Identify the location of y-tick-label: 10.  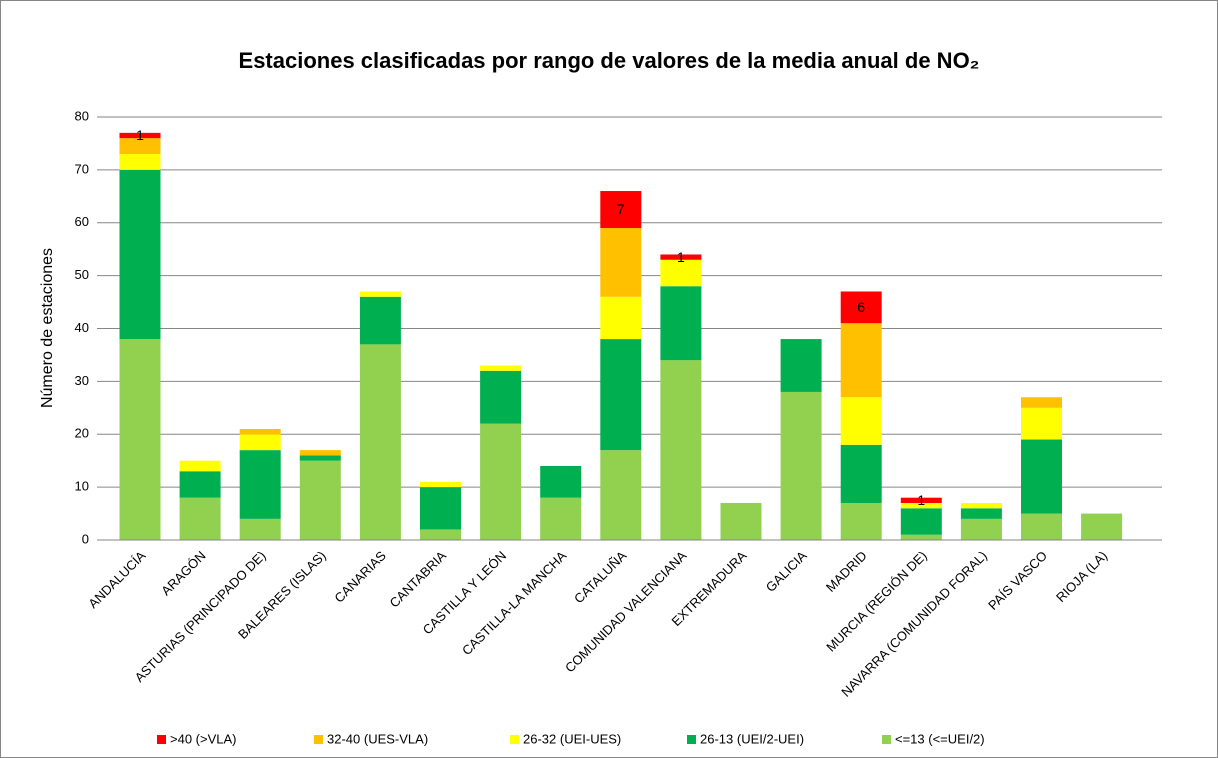
(82, 486).